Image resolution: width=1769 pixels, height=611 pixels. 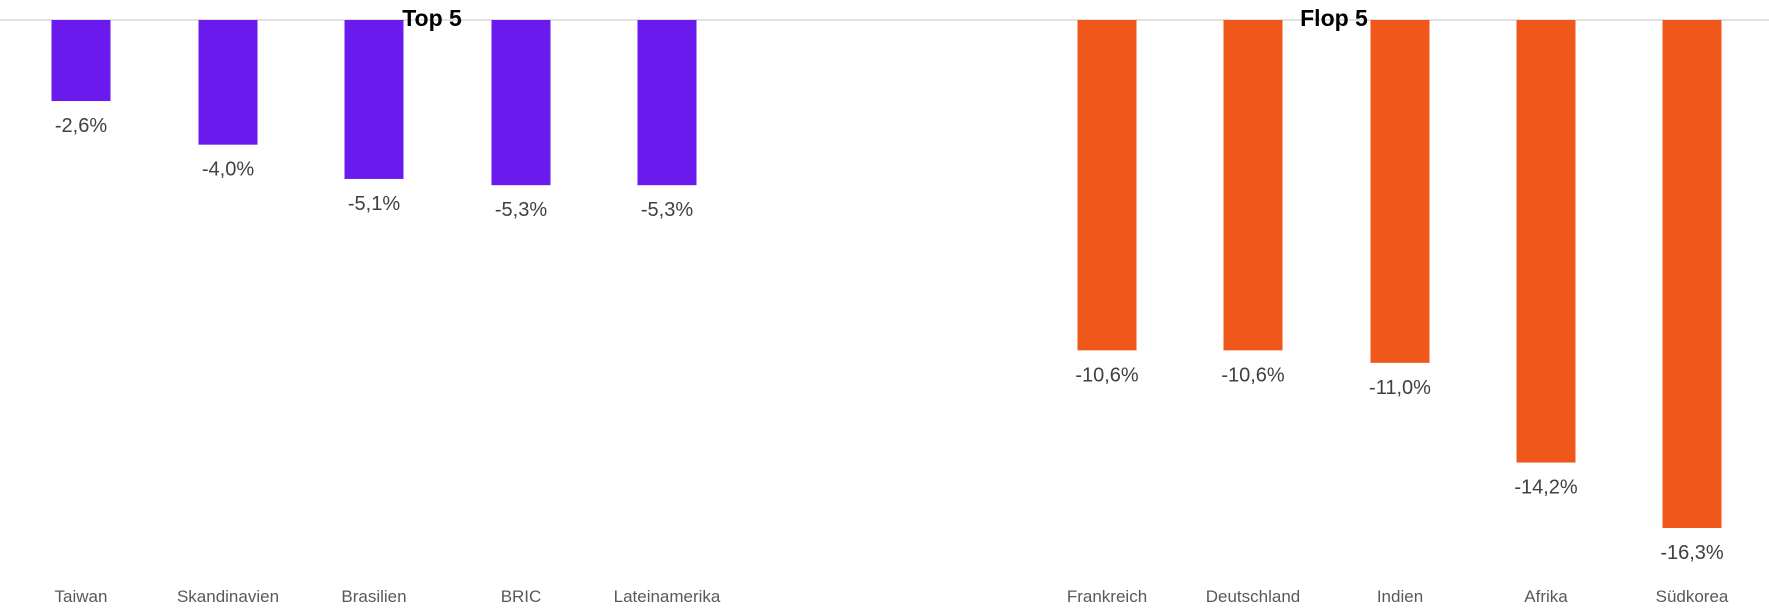 What do you see at coordinates (521, 103) in the screenshot?
I see `bar-bric` at bounding box center [521, 103].